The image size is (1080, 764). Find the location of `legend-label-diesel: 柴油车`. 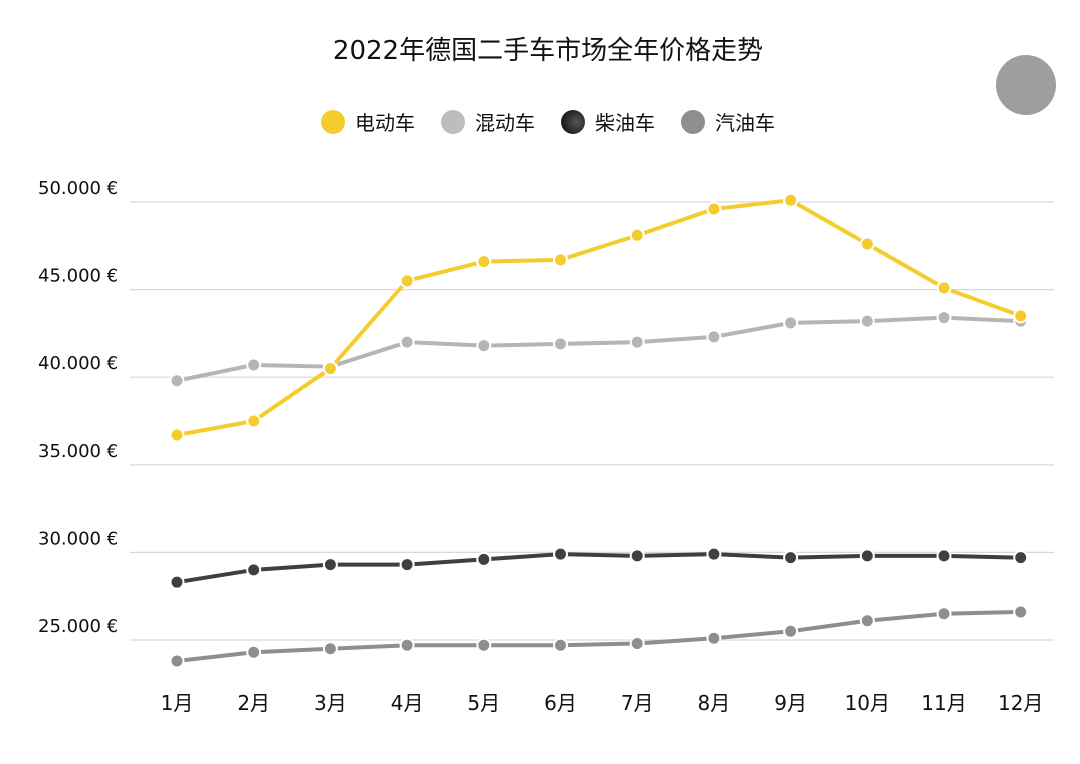

legend-label-diesel: 柴油车 is located at coordinates (625, 123).